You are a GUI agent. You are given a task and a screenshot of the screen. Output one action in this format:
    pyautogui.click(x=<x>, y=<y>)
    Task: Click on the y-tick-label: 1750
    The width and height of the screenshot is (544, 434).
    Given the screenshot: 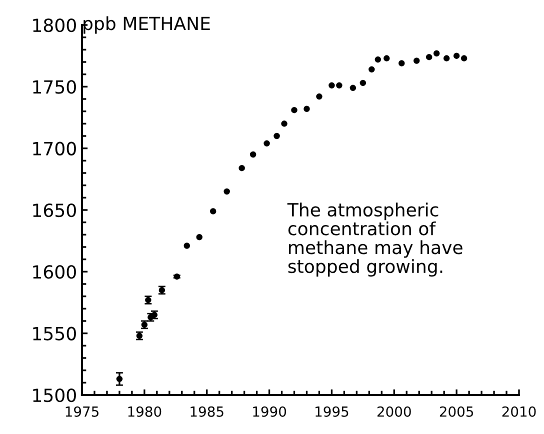 What is the action you would take?
    pyautogui.click(x=54, y=87)
    